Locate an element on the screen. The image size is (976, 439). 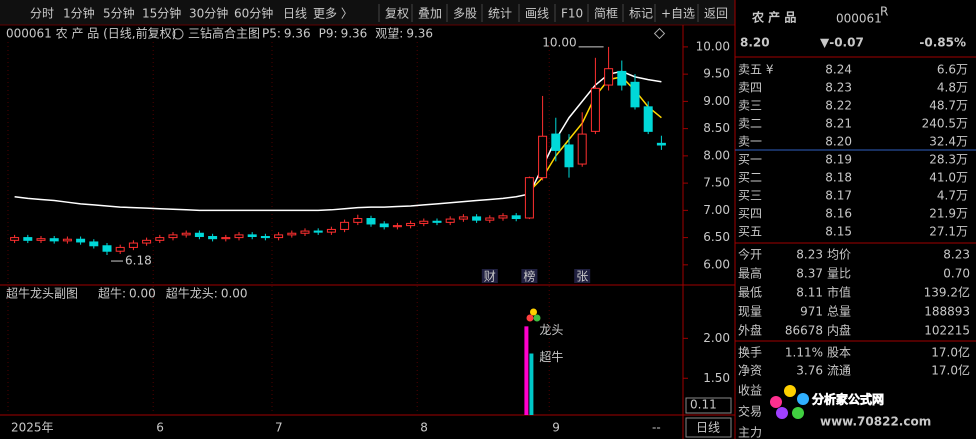
stat-label: 最低 is located at coordinates (750, 293).